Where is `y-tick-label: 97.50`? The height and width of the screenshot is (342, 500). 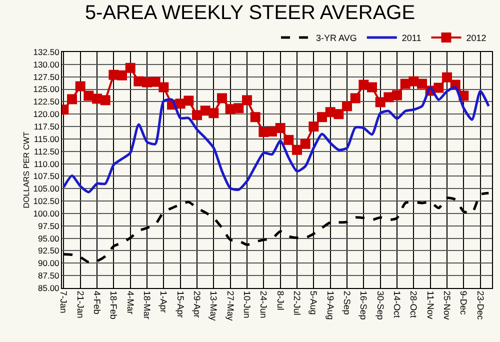
y-tick-label: 97.50 is located at coordinates (49, 225).